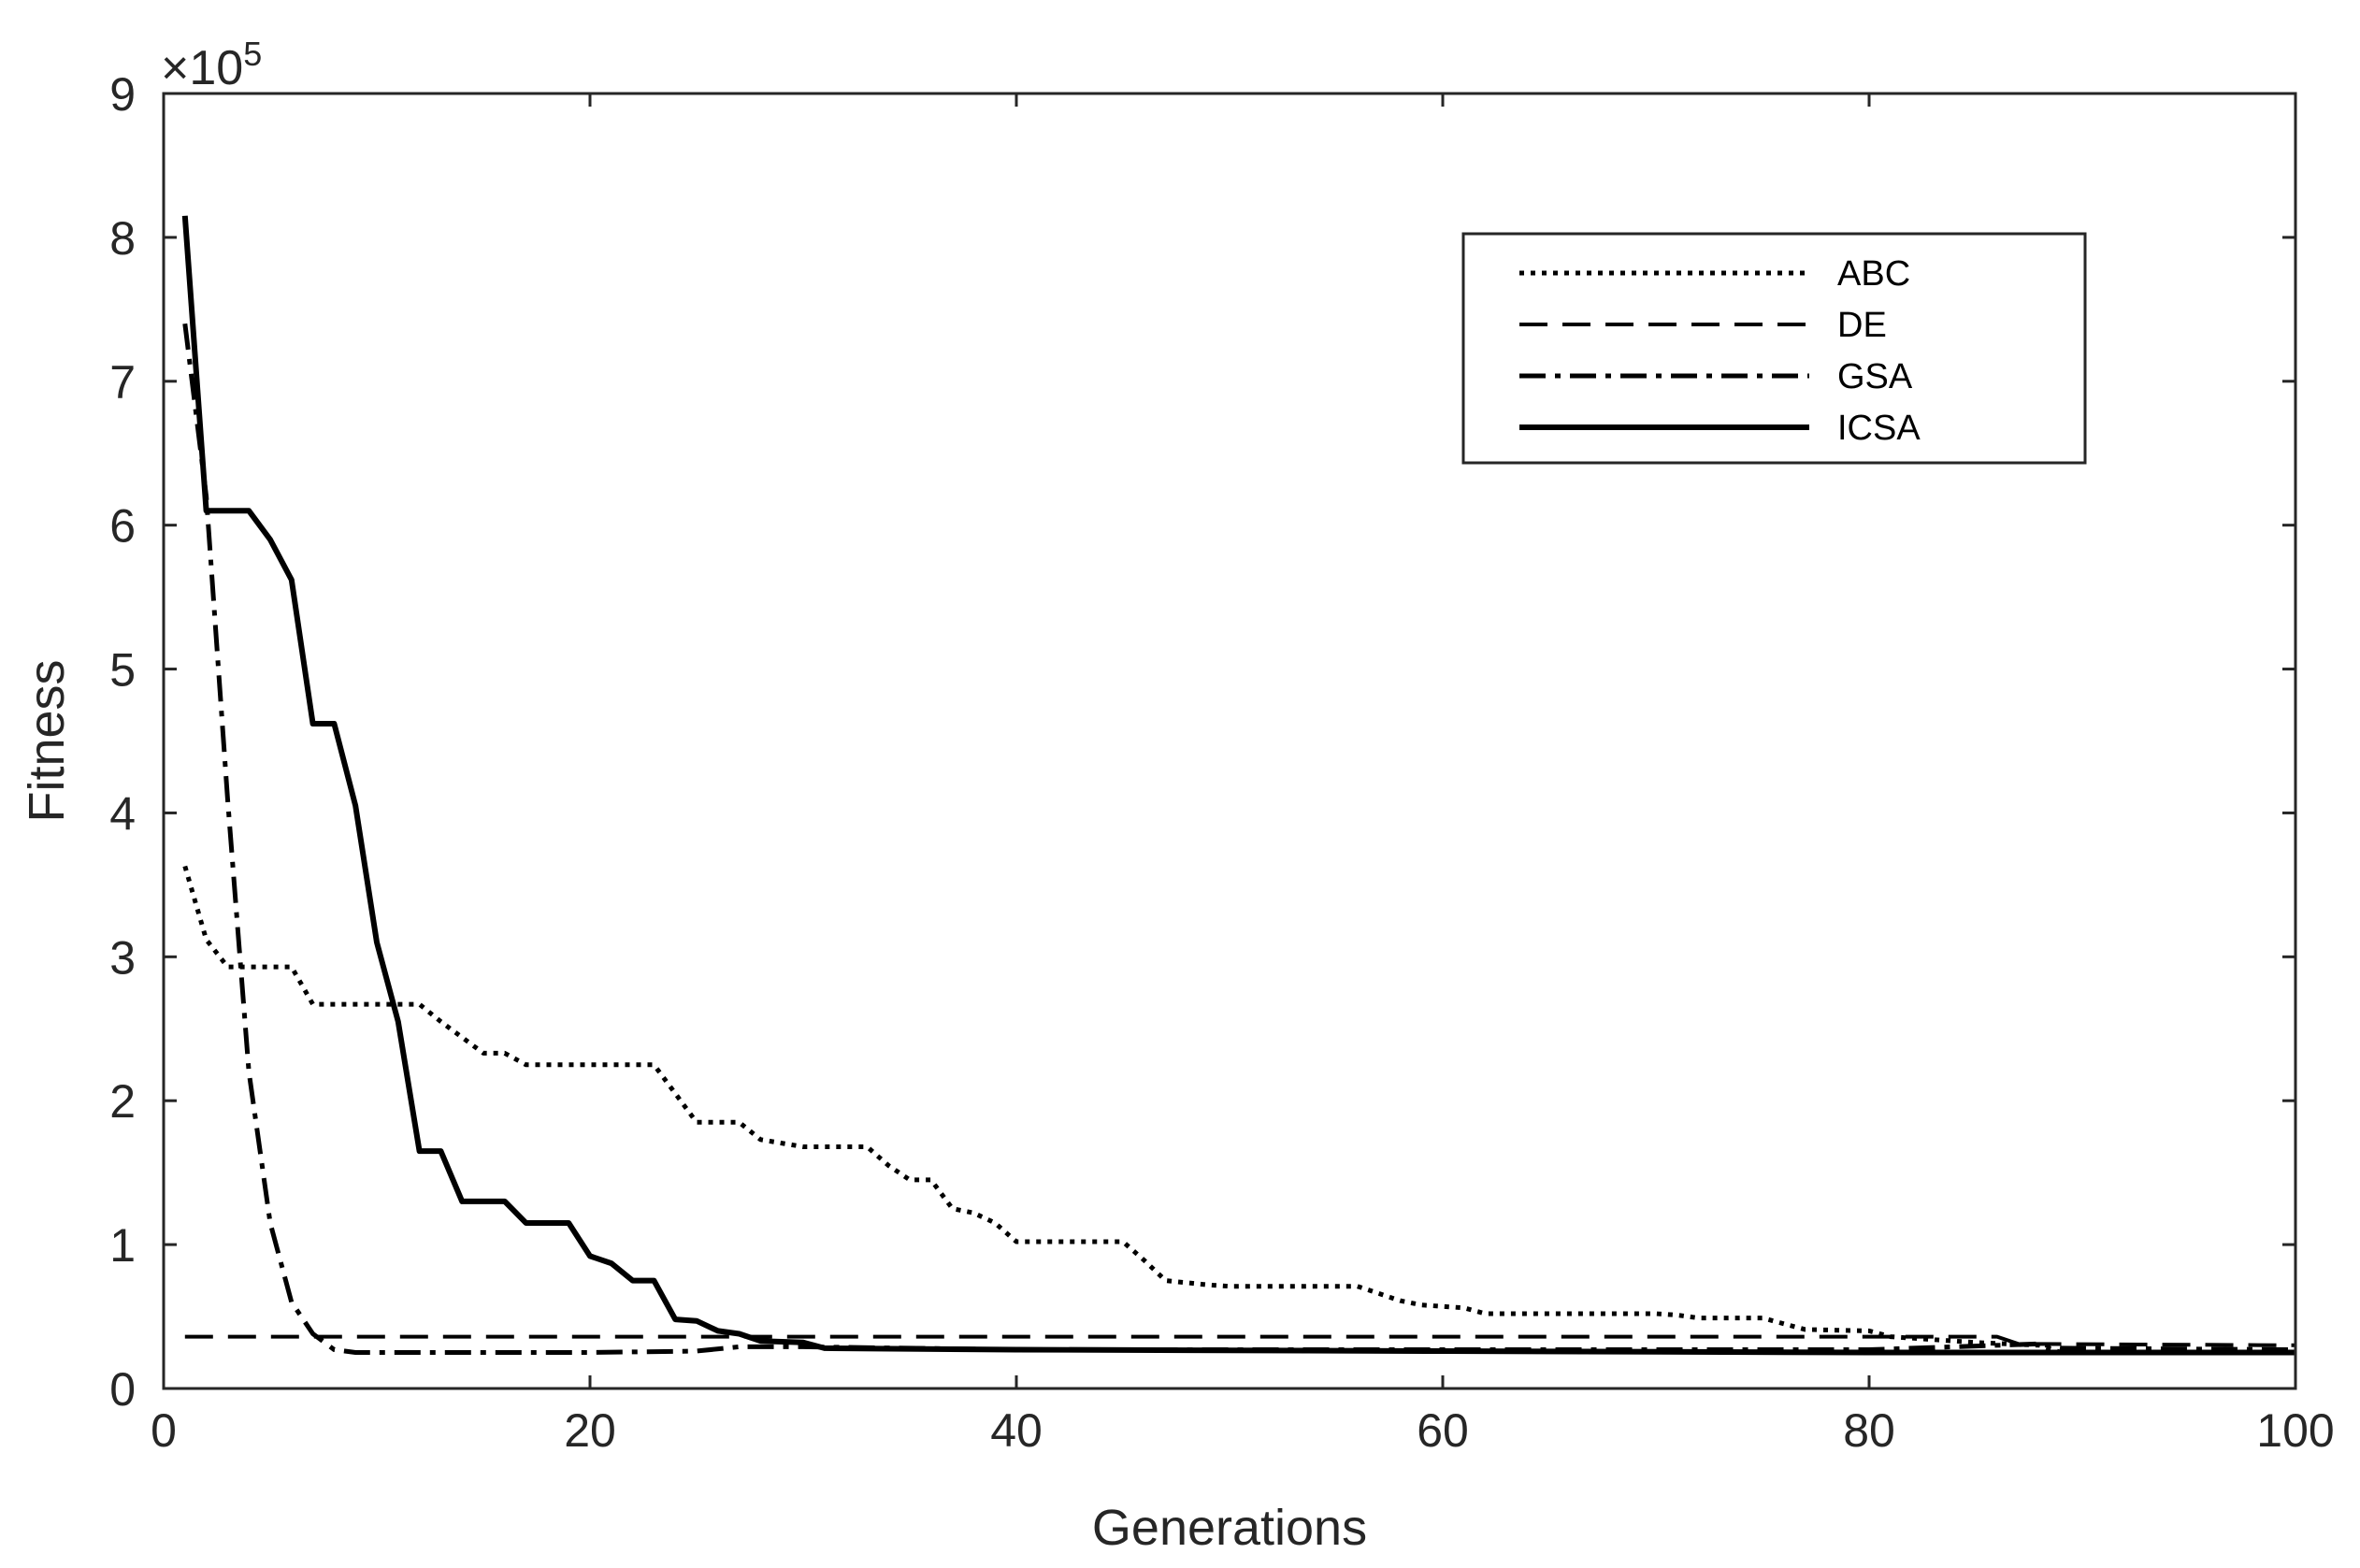  Describe the element at coordinates (1720, 351) in the screenshot. I see `legend-items: ABC DE GSA ICSA` at that location.